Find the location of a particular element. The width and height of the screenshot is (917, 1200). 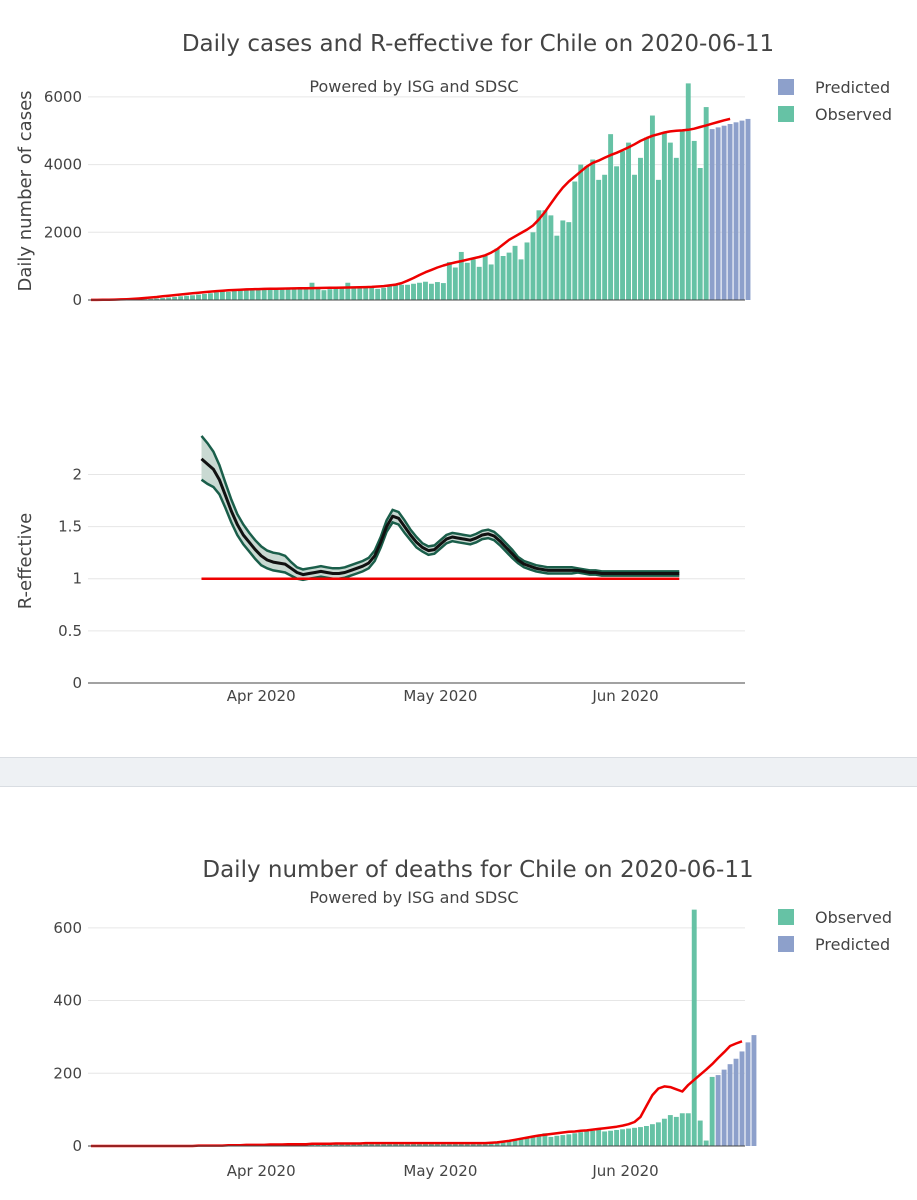

deaths-ytick-label: 600 is located at coordinates (67, 928).